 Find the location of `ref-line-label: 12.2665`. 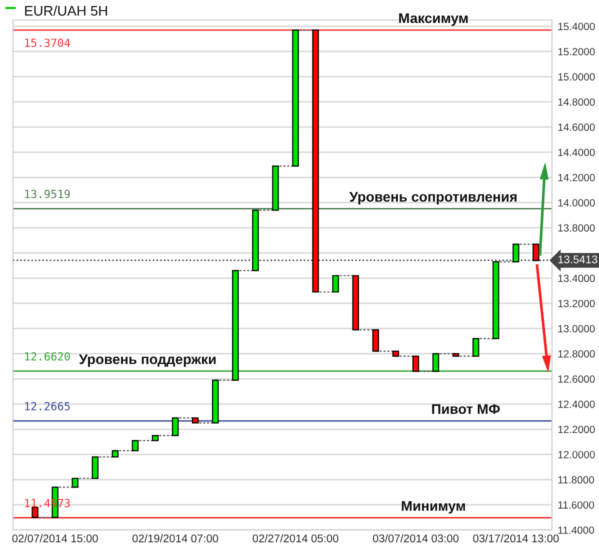

ref-line-label: 12.2665 is located at coordinates (47, 406).